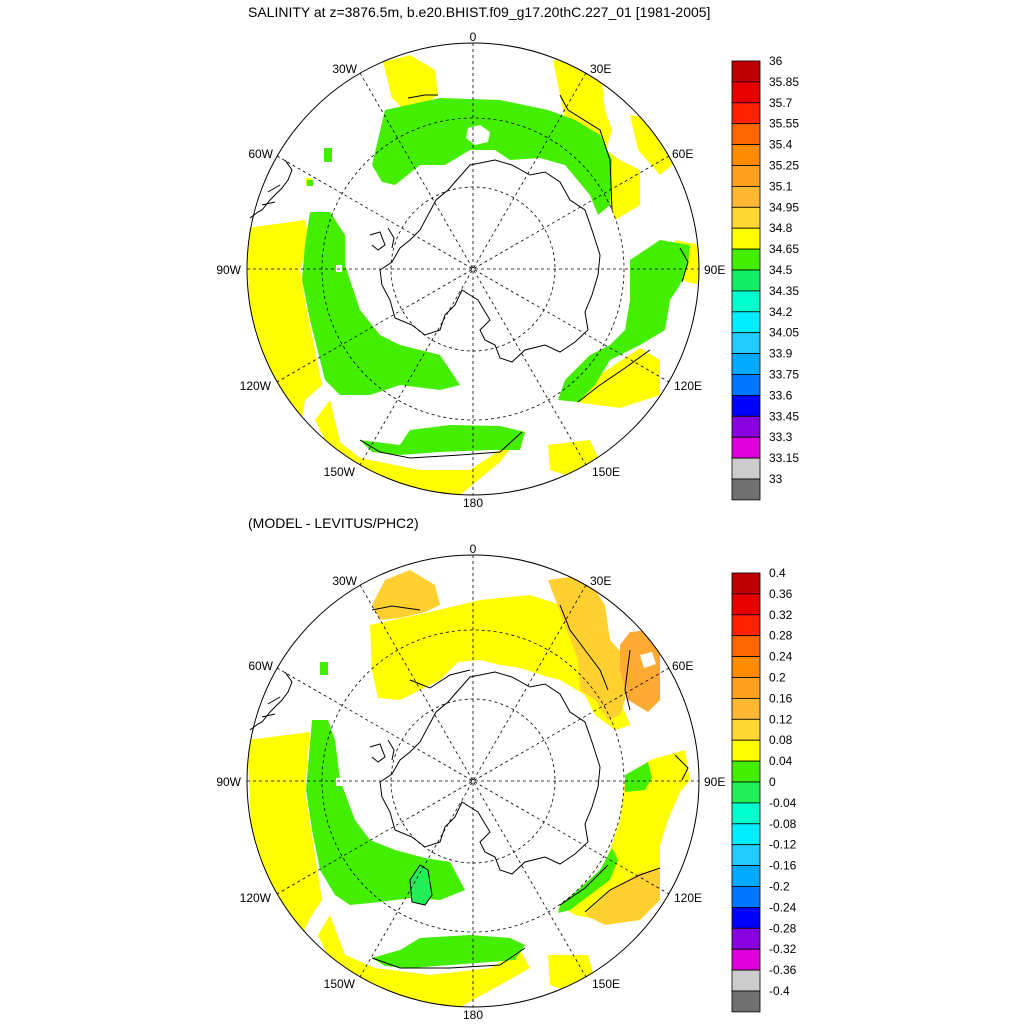 This screenshot has width=1024, height=1024. I want to click on colorbar-top-label: 33.6, so click(781, 395).